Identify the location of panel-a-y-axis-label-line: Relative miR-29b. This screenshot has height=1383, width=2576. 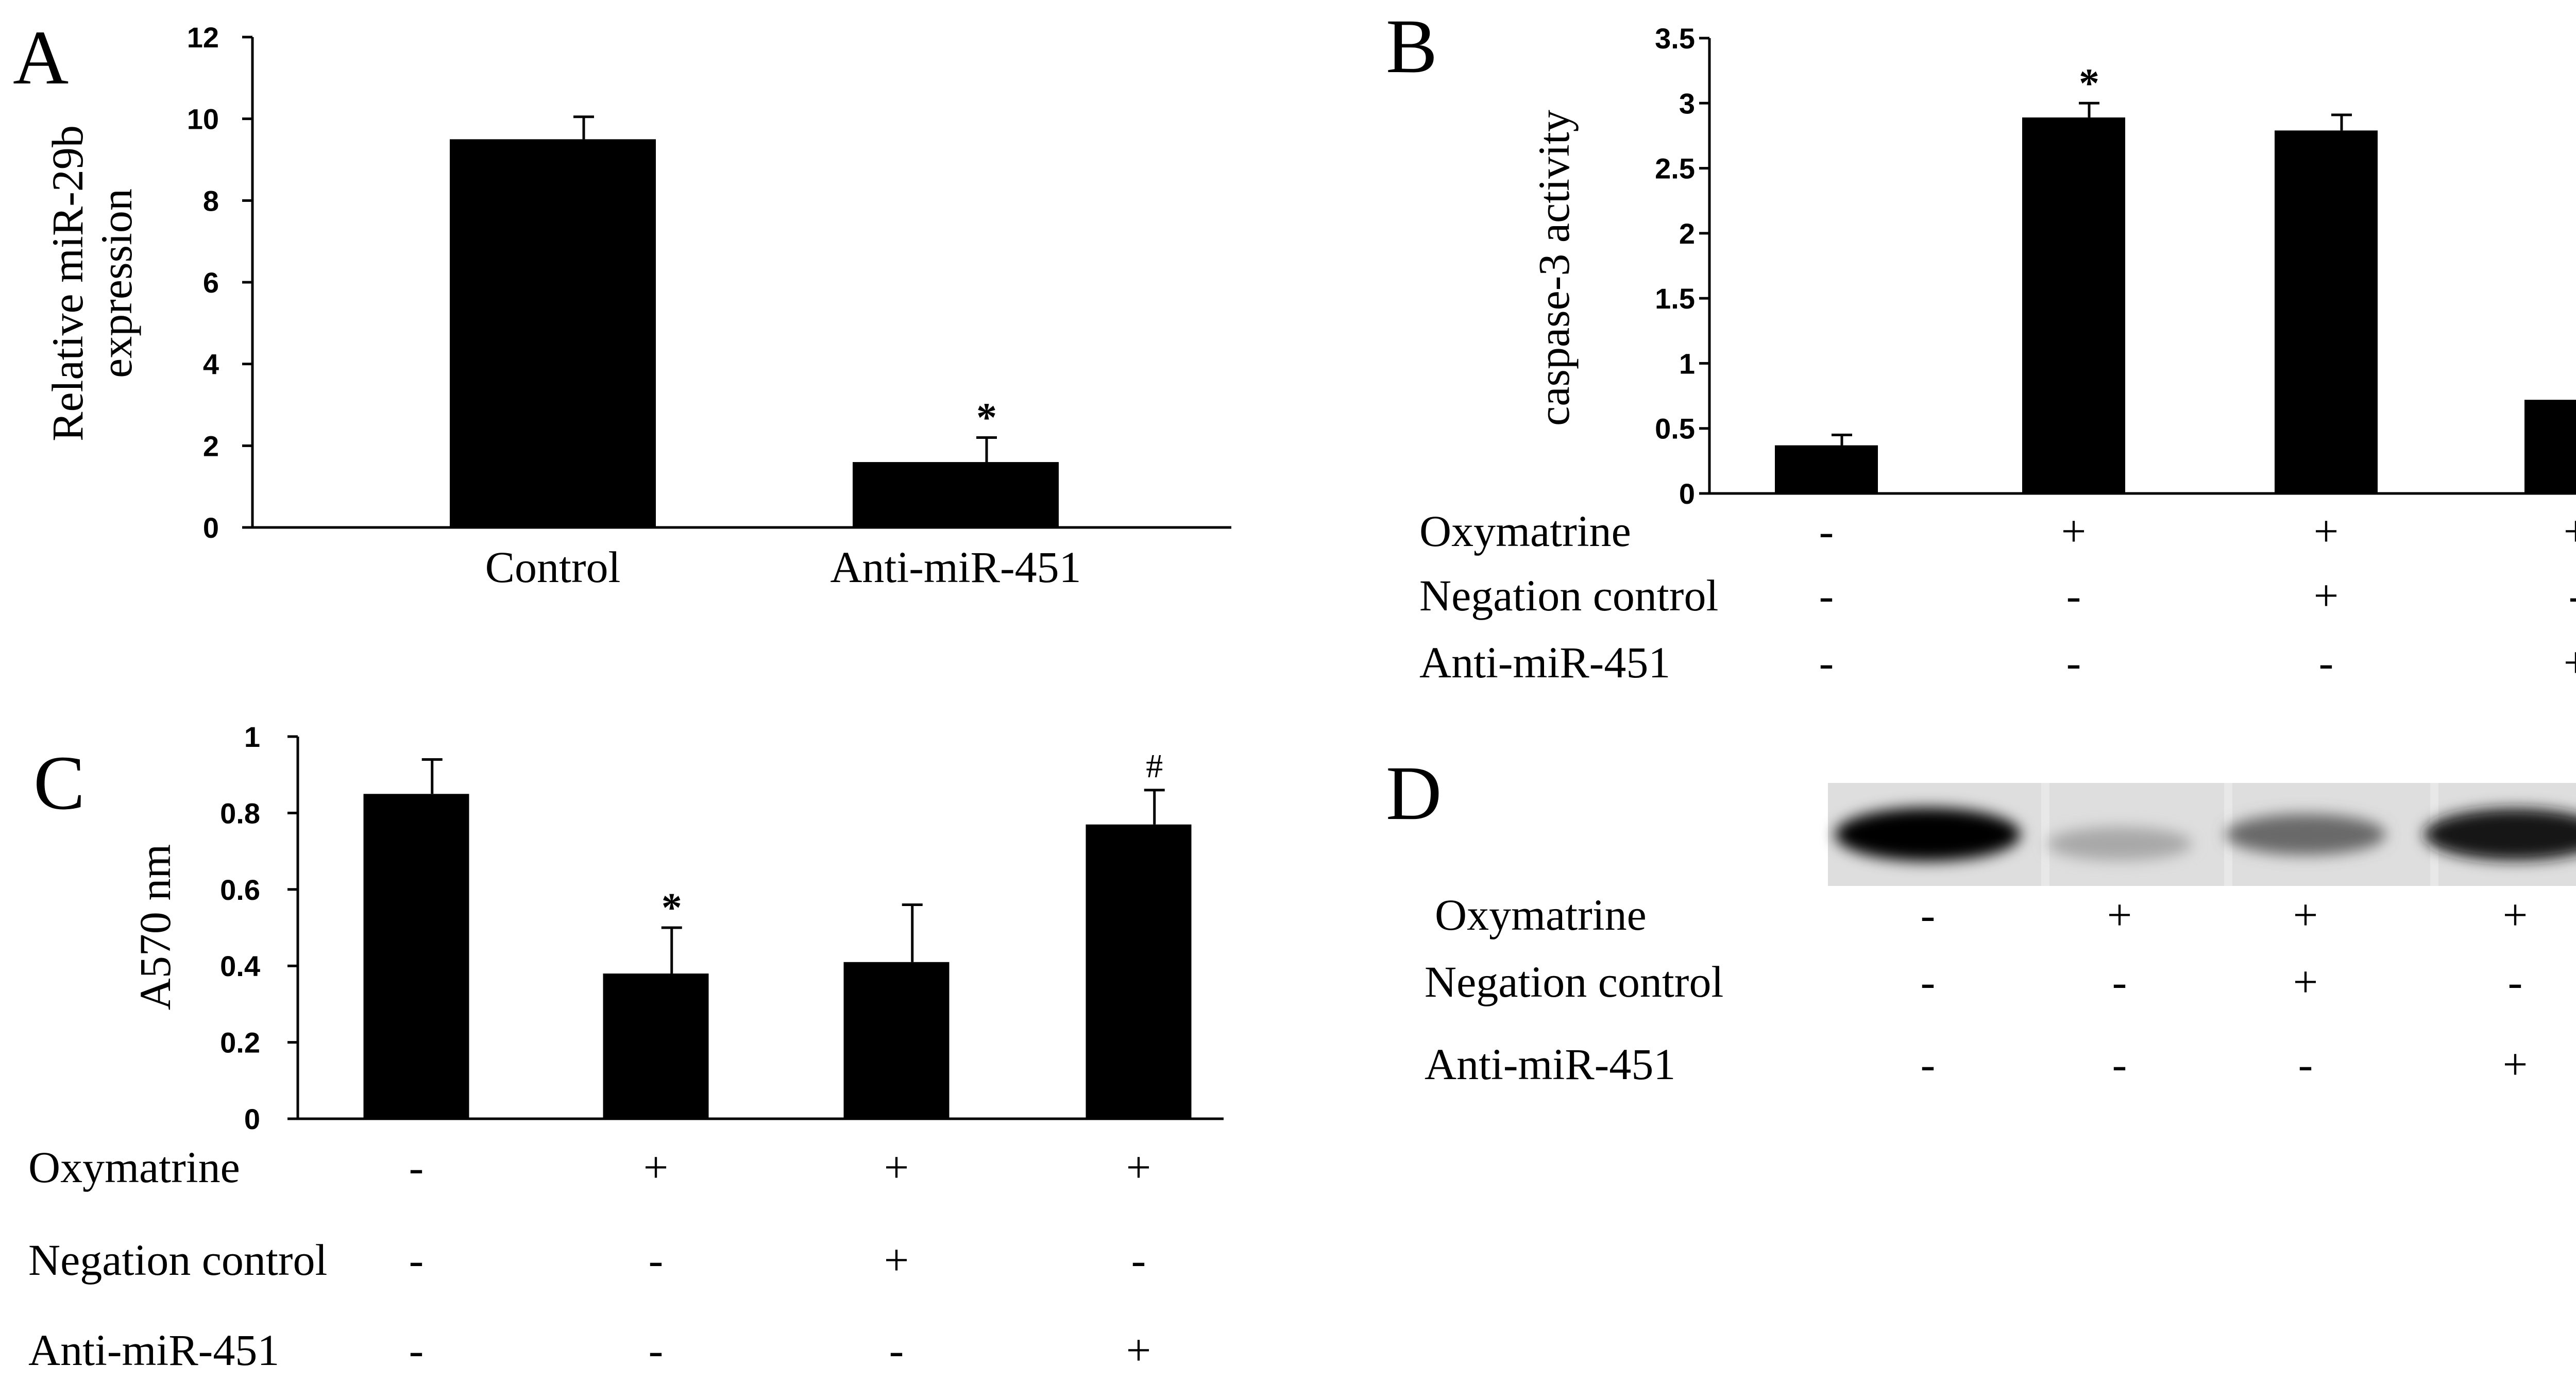
(67, 283).